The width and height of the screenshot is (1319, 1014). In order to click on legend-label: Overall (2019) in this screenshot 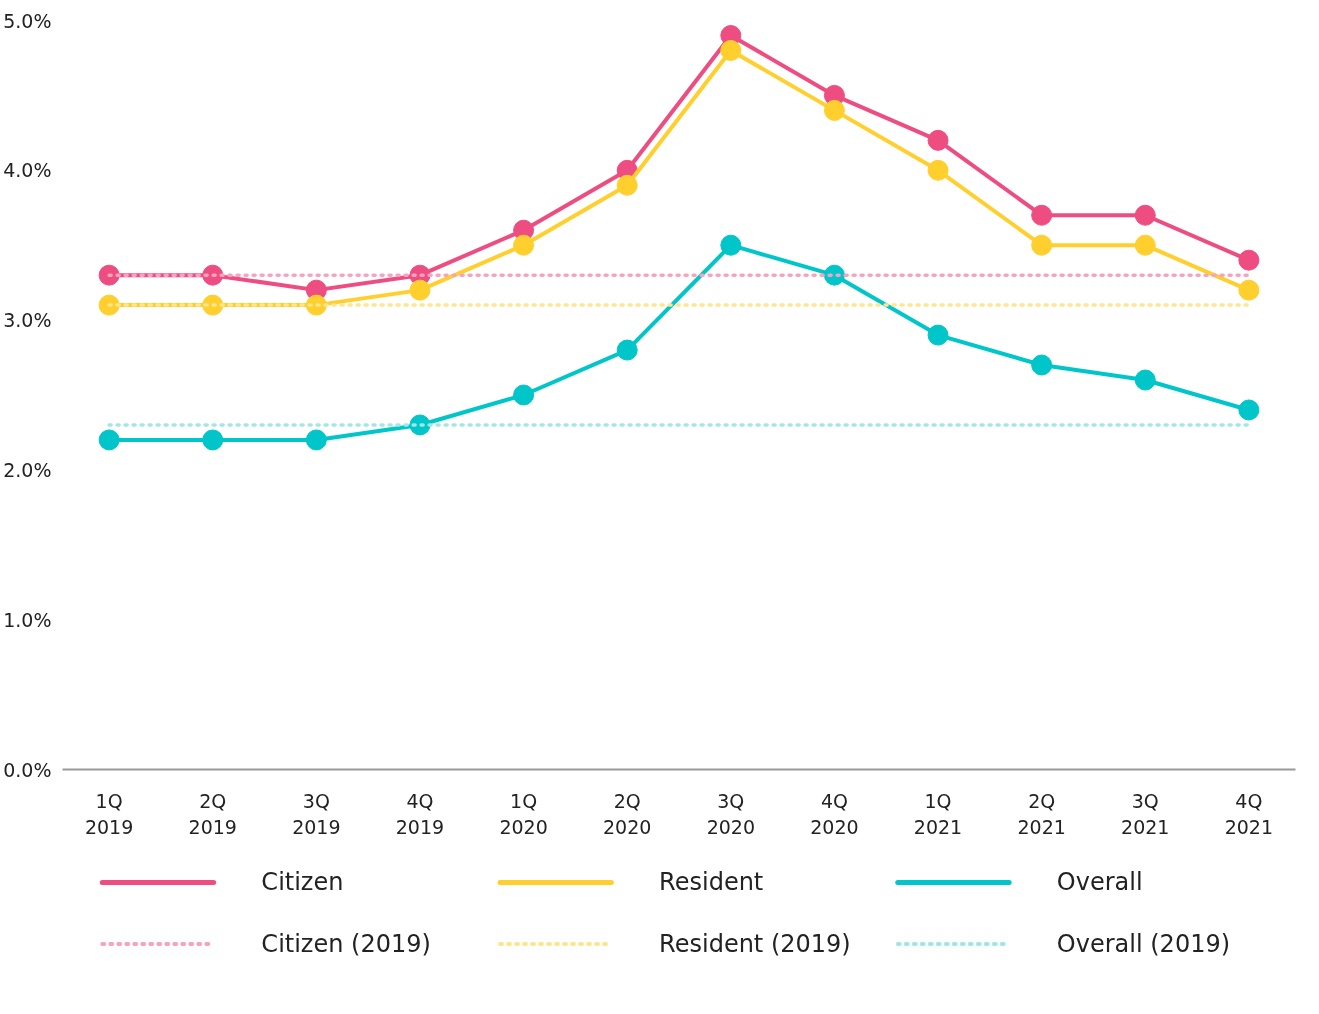, I will do `click(1143, 943)`.